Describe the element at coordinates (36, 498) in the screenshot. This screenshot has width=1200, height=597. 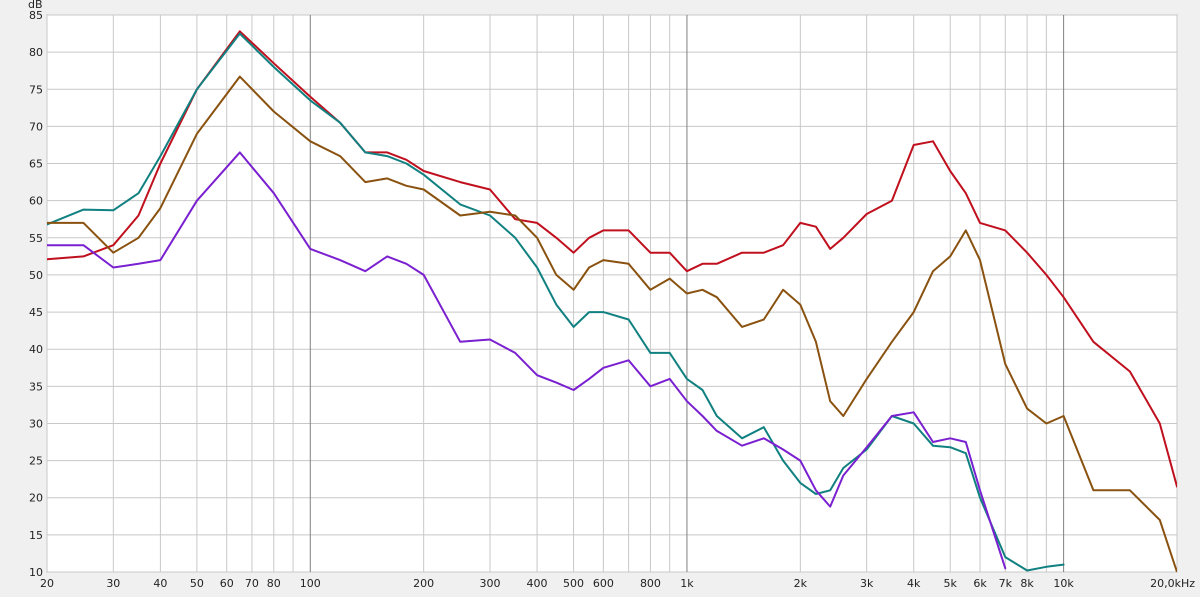
I see `y-tick-label: 20` at that location.